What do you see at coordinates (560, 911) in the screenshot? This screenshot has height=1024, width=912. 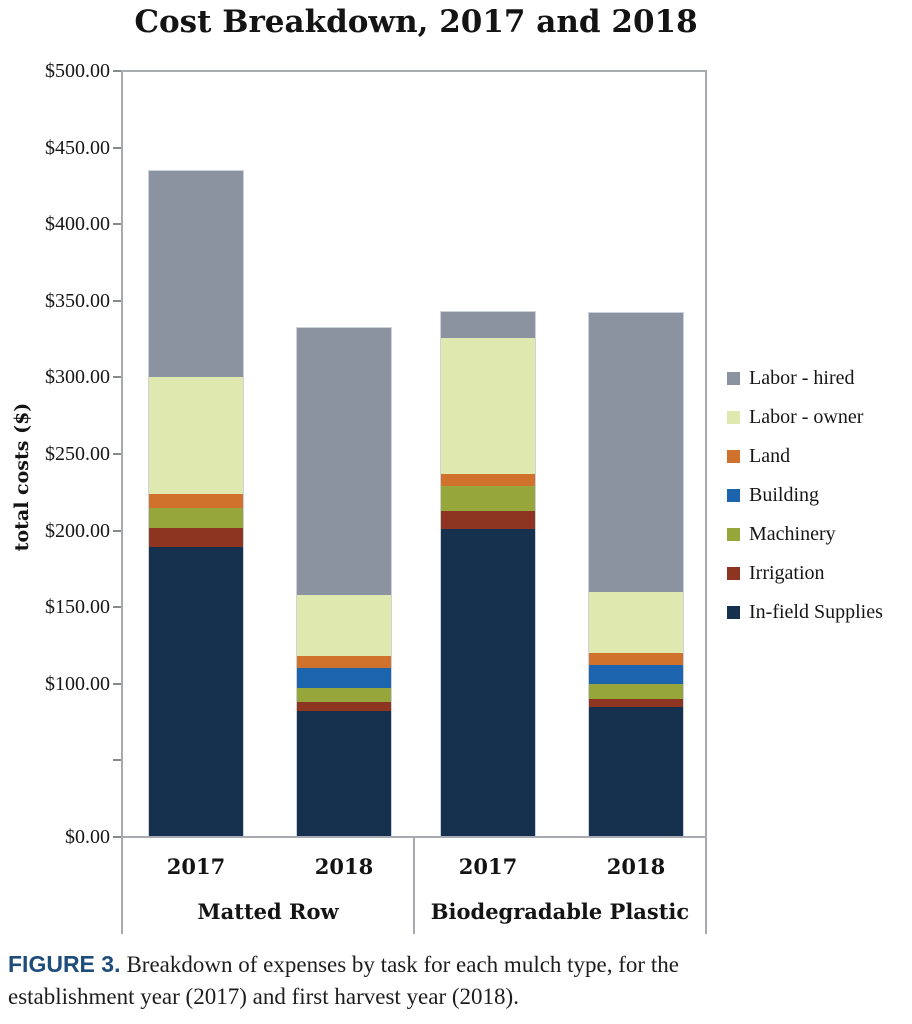 I see `x-group-label: Biodegradable Plastic` at bounding box center [560, 911].